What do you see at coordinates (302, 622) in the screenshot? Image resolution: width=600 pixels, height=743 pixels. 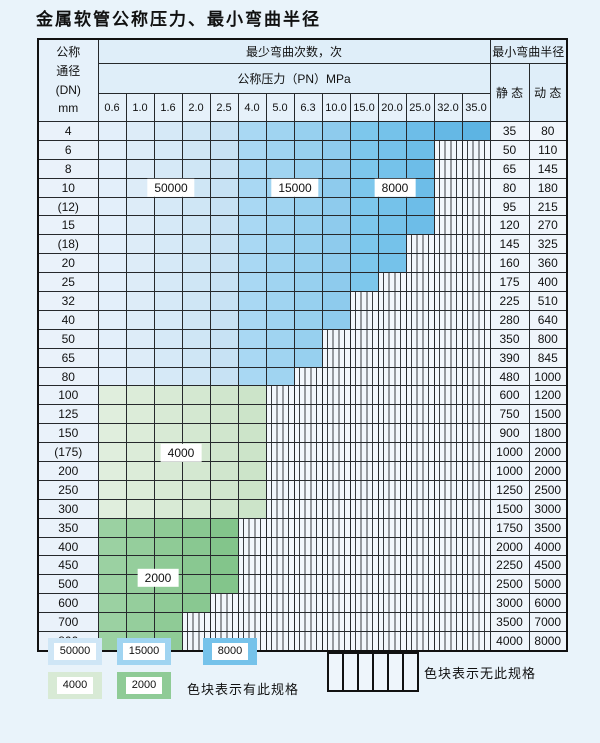 I see `table-row: 700 3500 7000` at bounding box center [302, 622].